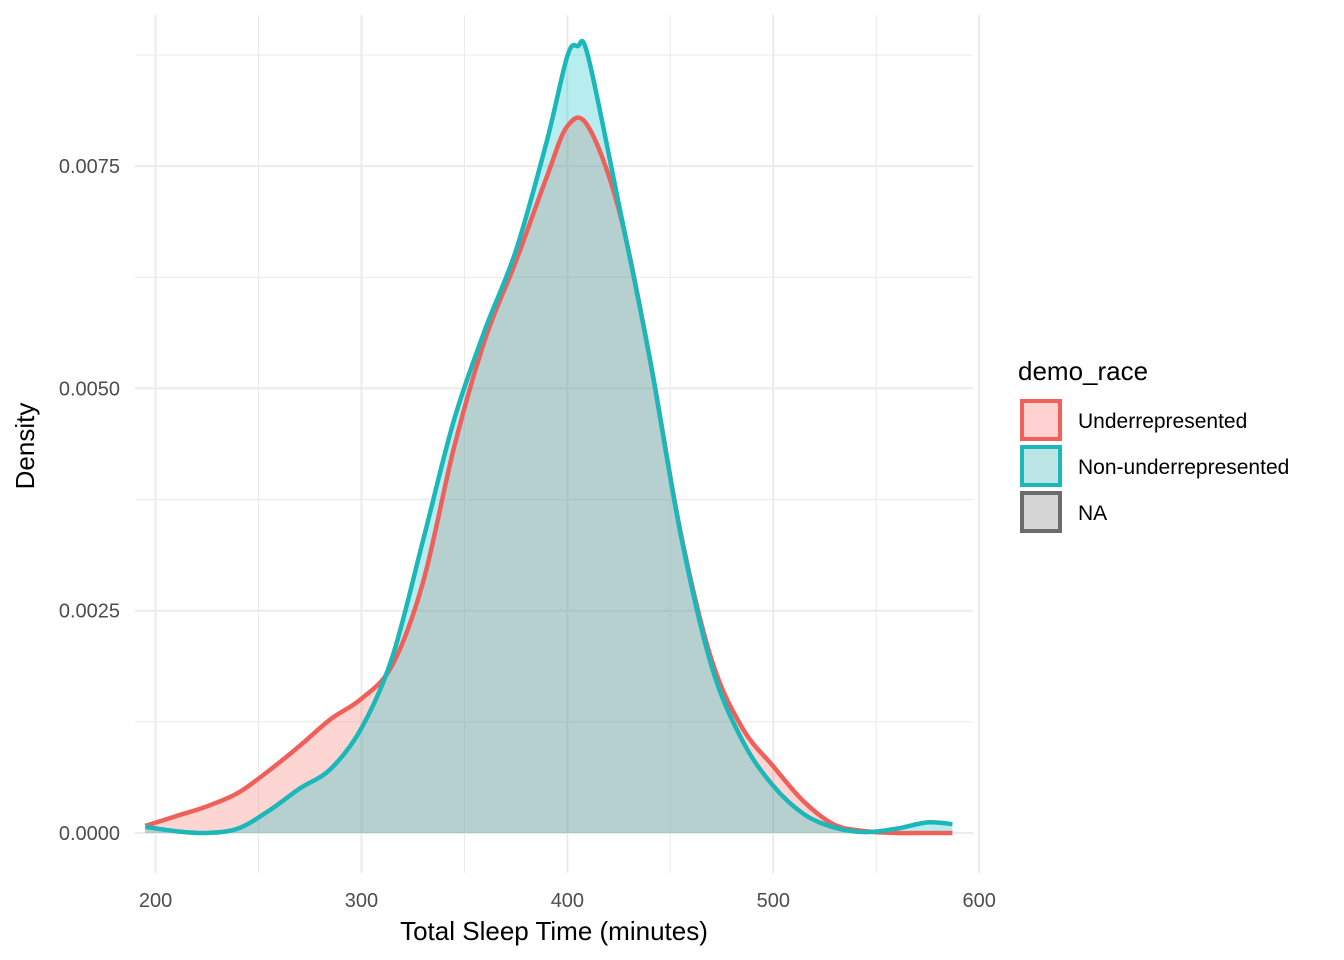 The height and width of the screenshot is (960, 1344). Describe the element at coordinates (89, 167) in the screenshot. I see `y-tick-label: 0.0075` at that location.